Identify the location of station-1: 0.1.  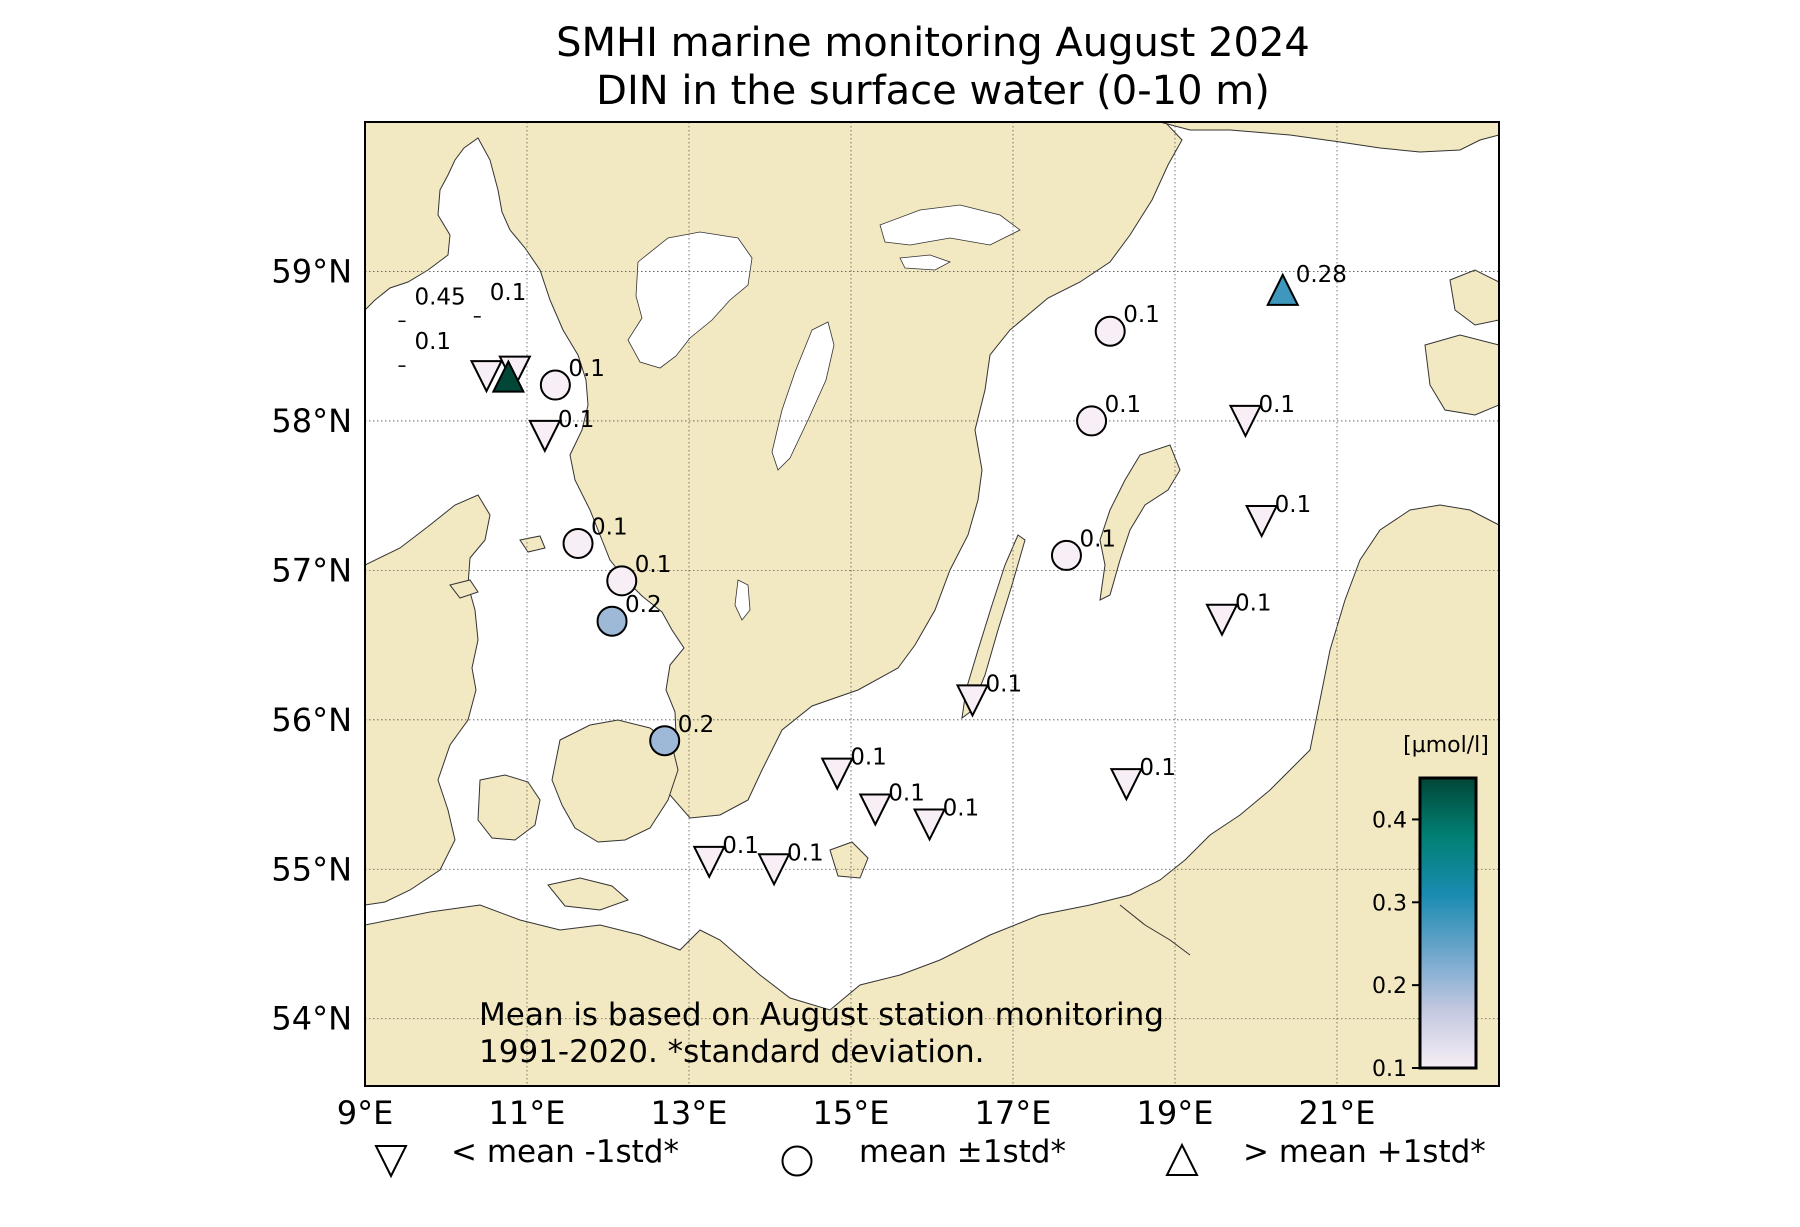
(500, 299).